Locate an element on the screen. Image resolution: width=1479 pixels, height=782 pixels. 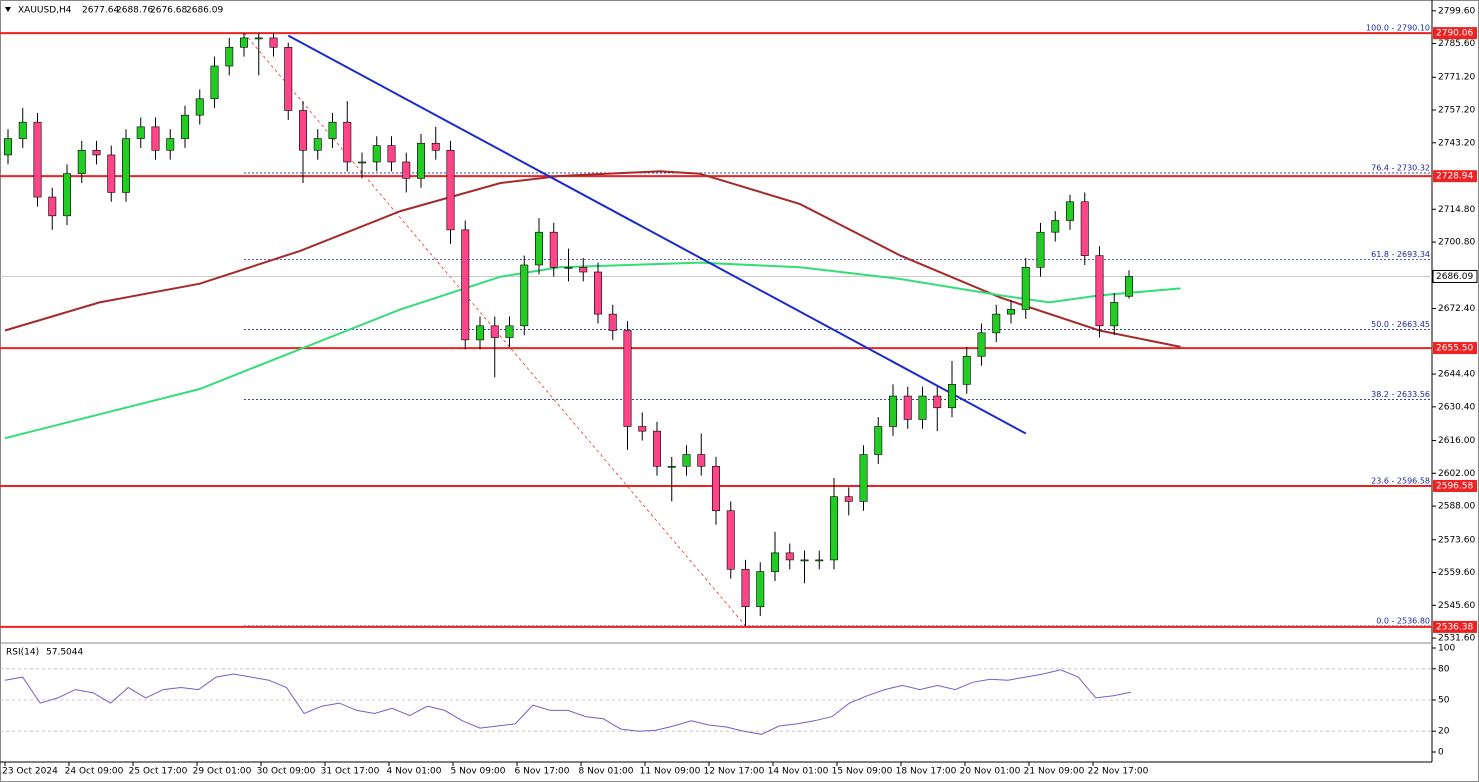
level-label: 2536.38 is located at coordinates (1454, 627).